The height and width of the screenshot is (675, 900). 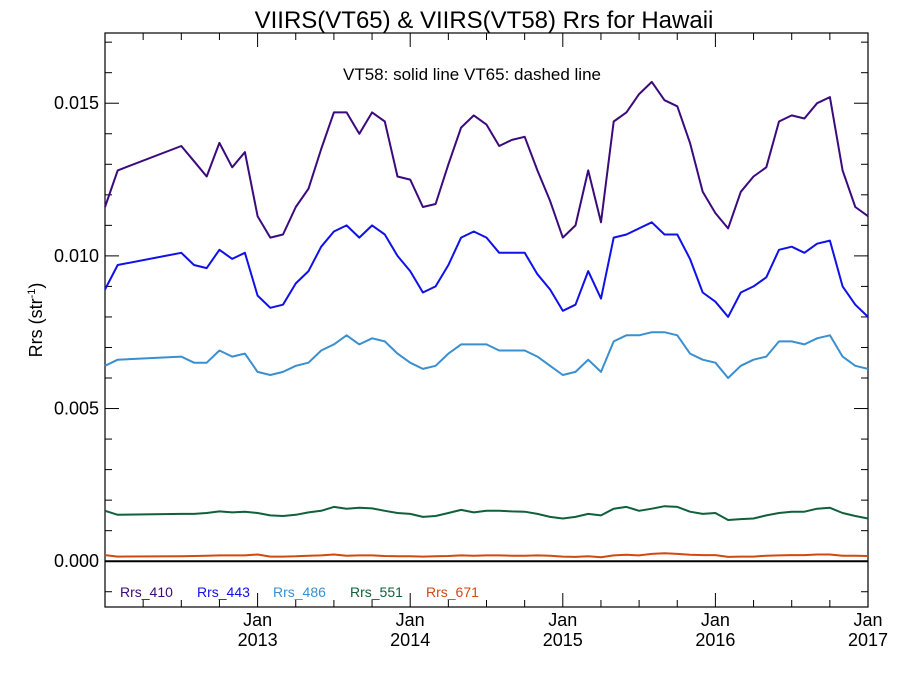 I want to click on y-tick-label: 0.015, so click(x=76, y=103).